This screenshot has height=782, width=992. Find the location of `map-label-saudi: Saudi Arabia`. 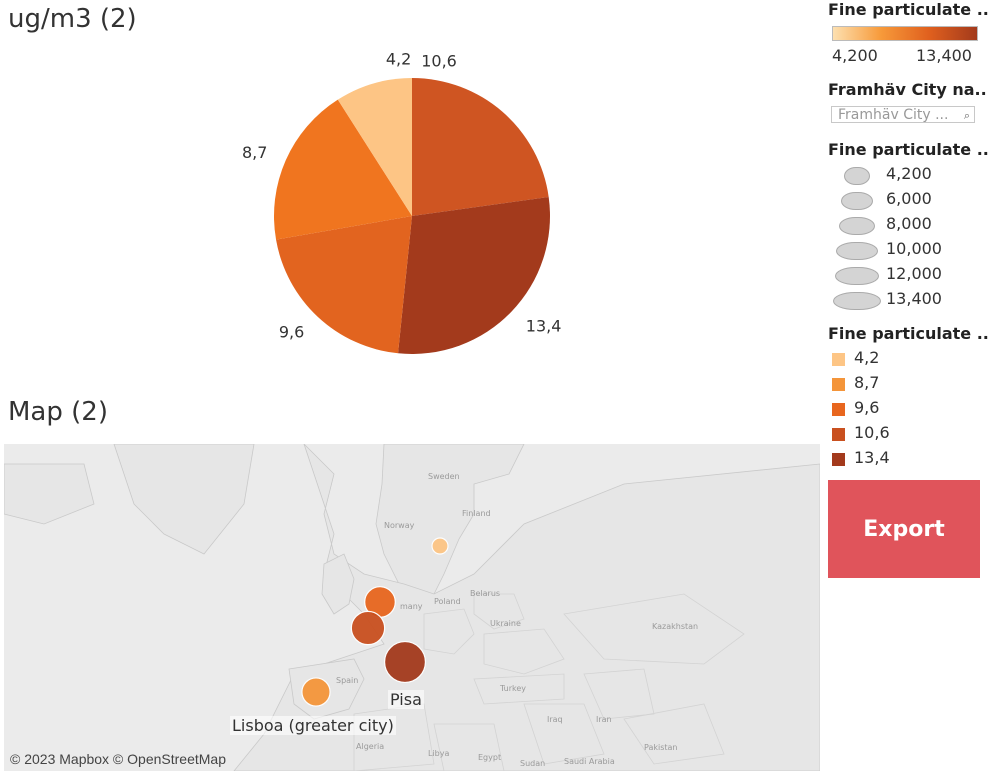

map-label-saudi: Saudi Arabia is located at coordinates (589, 761).